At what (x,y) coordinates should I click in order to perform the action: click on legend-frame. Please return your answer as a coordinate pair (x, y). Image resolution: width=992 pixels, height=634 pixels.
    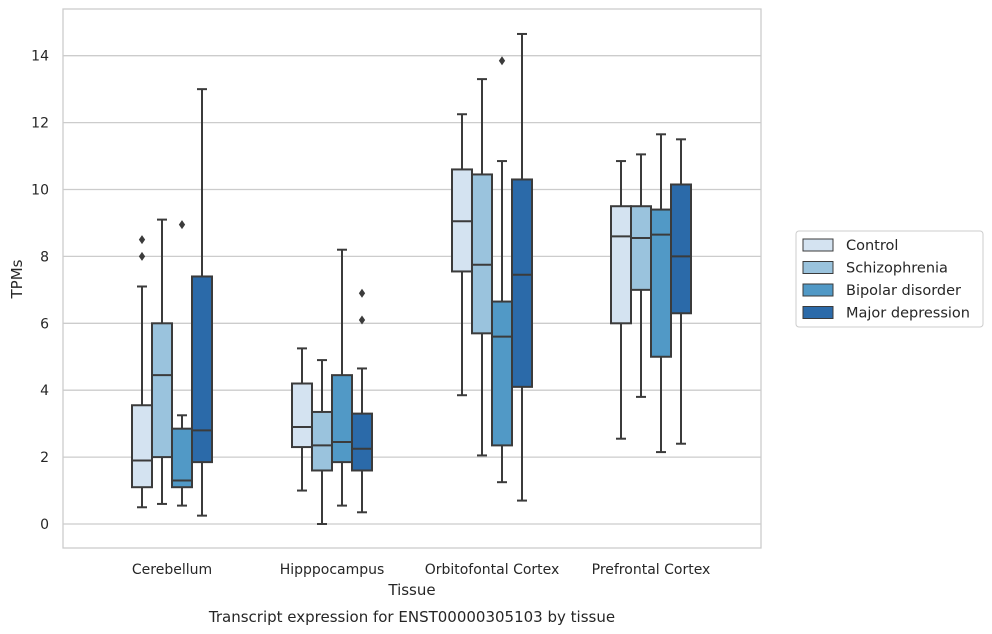
    Looking at the image, I should click on (889, 279).